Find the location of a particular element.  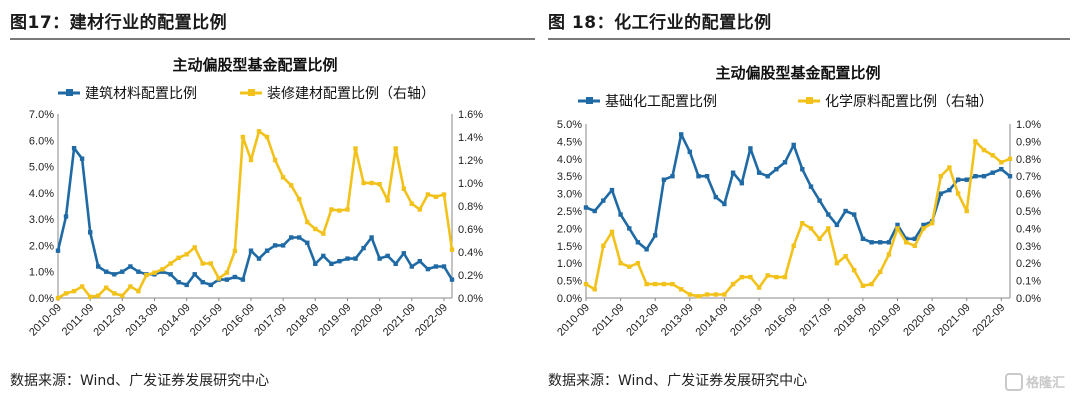

legend-label-0: 建筑材料配置比例 is located at coordinates (141, 93).